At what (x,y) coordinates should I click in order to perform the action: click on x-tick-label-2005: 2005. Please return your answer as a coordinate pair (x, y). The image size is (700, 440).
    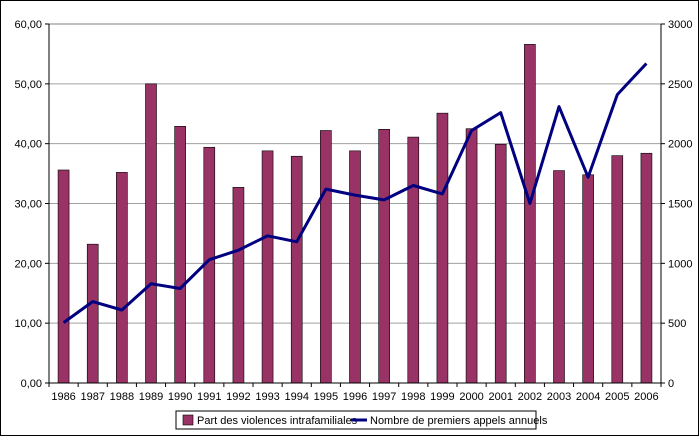
    Looking at the image, I should click on (617, 397).